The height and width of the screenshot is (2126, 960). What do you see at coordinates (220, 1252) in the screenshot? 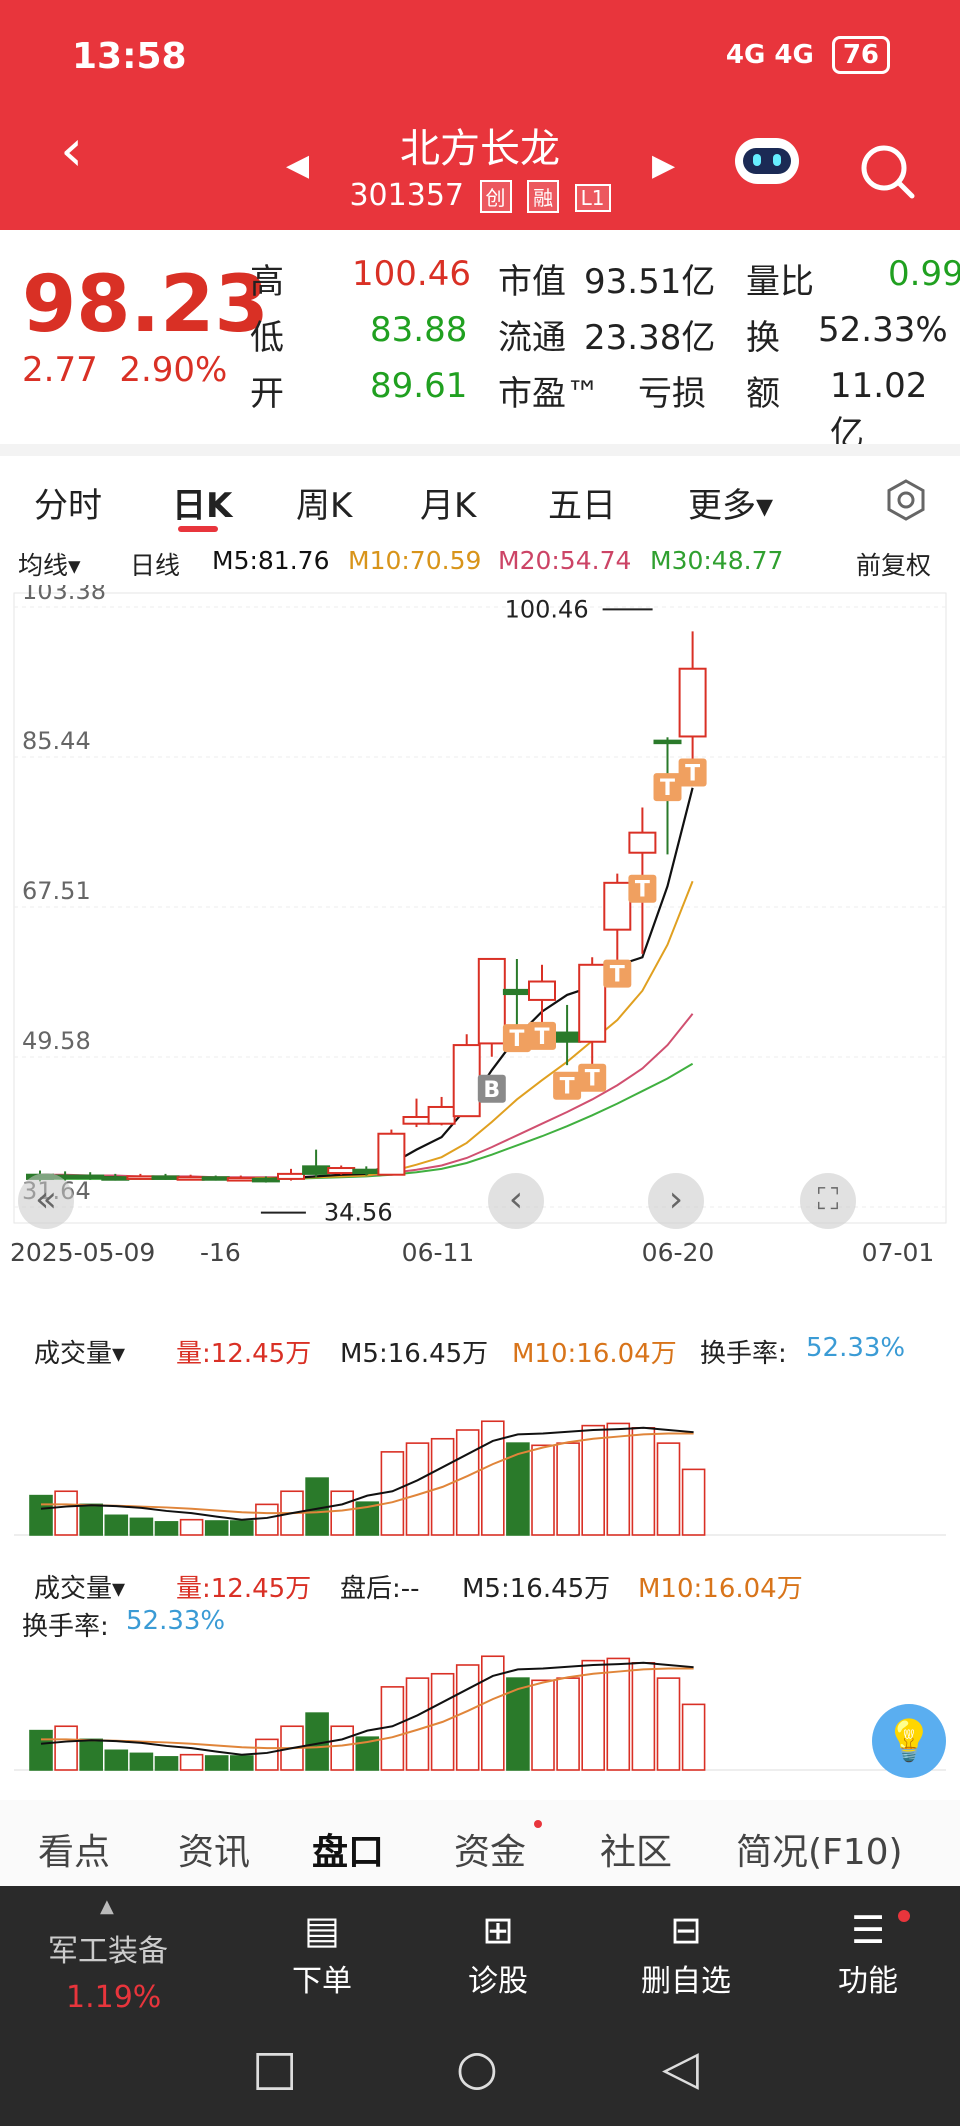
I see `x-tick-label: -16` at bounding box center [220, 1252].